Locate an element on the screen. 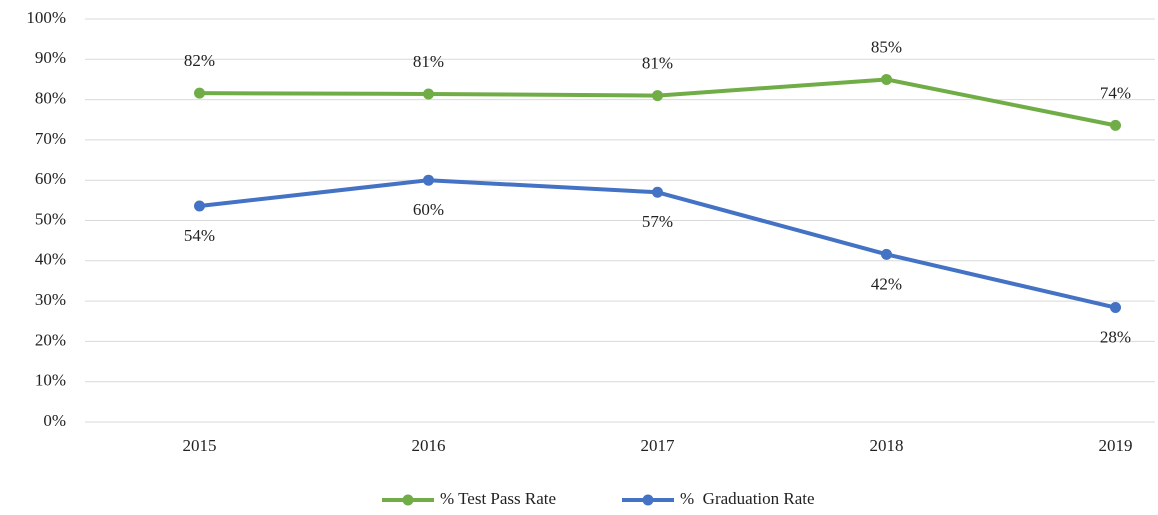 This screenshot has width=1158, height=515. y-tick-label: 70% is located at coordinates (50, 138).